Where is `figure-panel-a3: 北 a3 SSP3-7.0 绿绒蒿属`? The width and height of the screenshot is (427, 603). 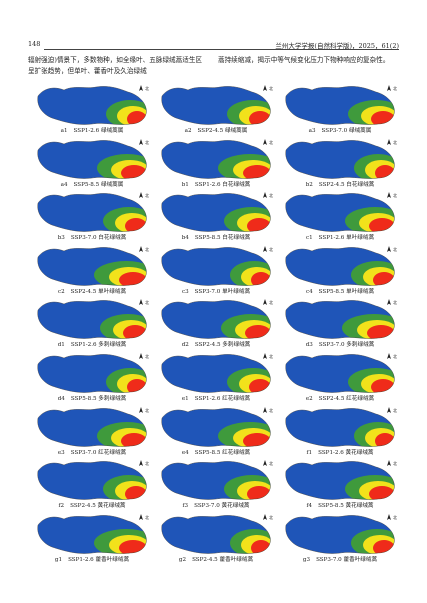 figure-panel-a3: 北 a3 SSP3-7.0 绿绒蒿属 is located at coordinates (340, 109).